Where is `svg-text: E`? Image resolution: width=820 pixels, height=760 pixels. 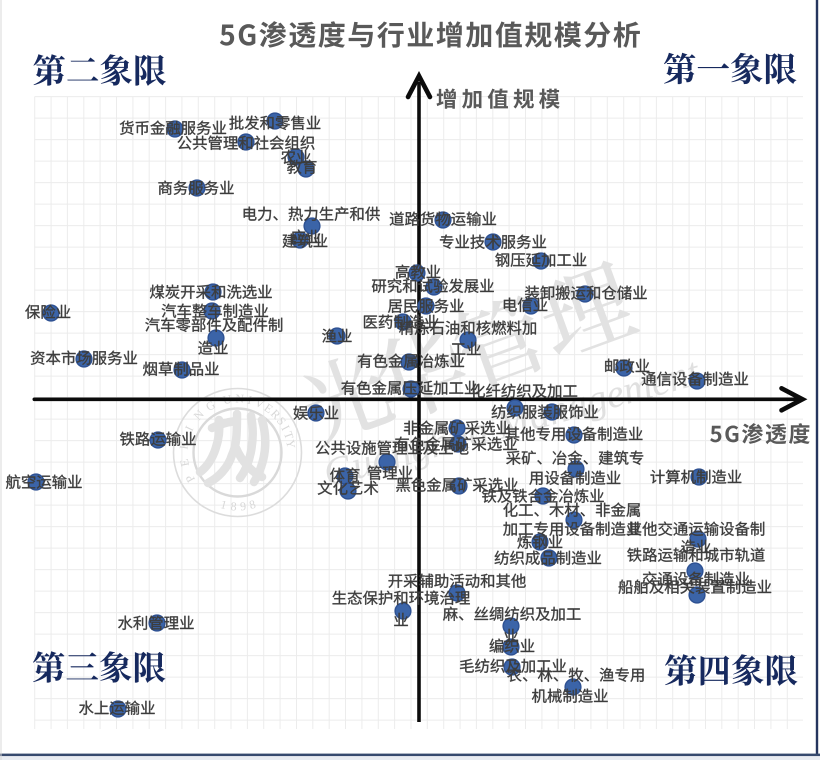
svg-text: E is located at coordinates (184, 463).